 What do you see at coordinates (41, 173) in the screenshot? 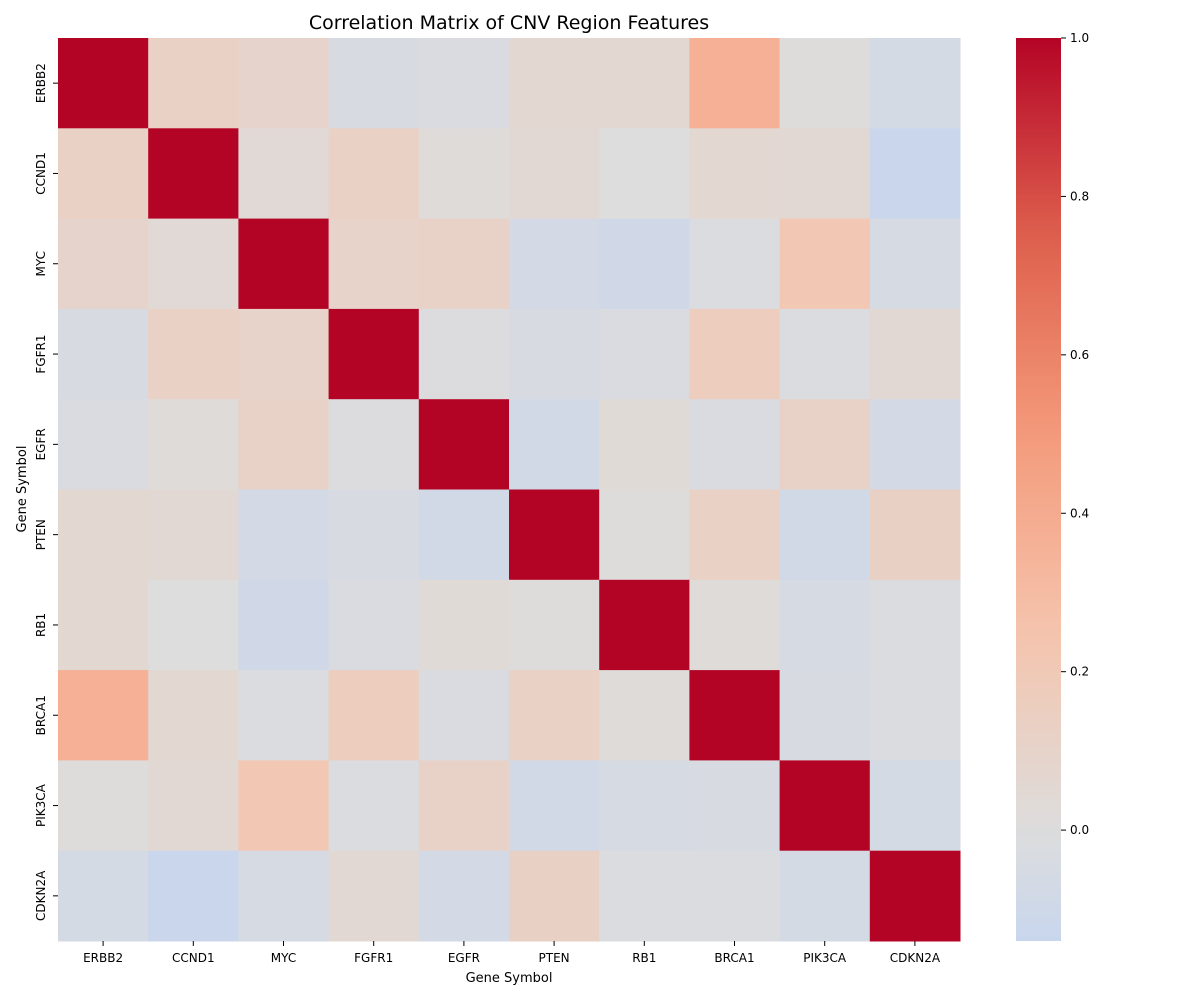
I see `y-tick-label: CCND1` at bounding box center [41, 173].